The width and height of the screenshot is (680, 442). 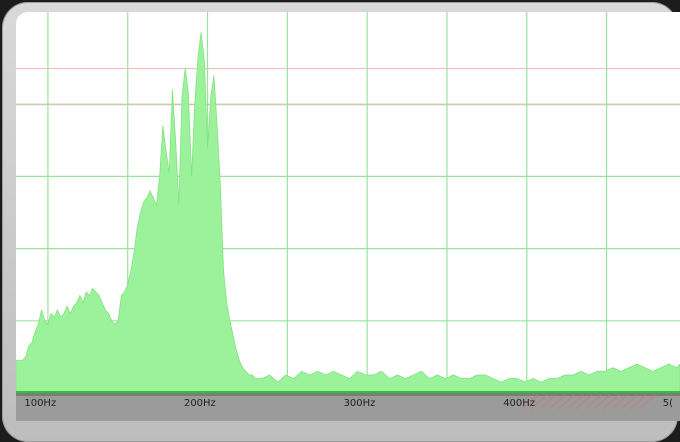 I want to click on x-axis: 100Hz 200Hz 300Hz 400Hz 5(, so click(x=348, y=407).